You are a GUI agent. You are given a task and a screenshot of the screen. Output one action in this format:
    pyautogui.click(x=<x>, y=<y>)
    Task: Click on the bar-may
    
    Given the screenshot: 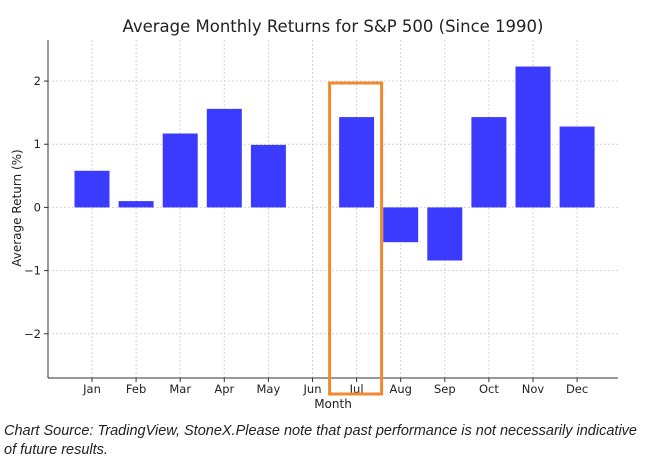 What is the action you would take?
    pyautogui.click(x=268, y=176)
    